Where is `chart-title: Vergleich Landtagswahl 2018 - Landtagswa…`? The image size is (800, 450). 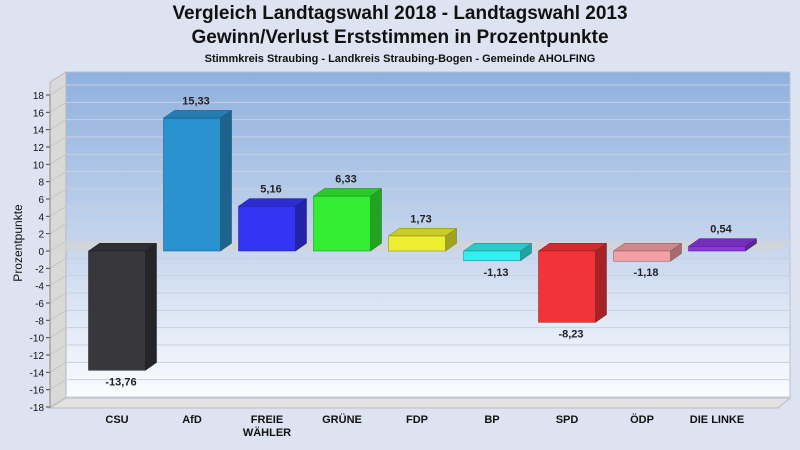
chart-title: Vergleich Landtagswahl 2018 - Landtagswa… is located at coordinates (400, 13).